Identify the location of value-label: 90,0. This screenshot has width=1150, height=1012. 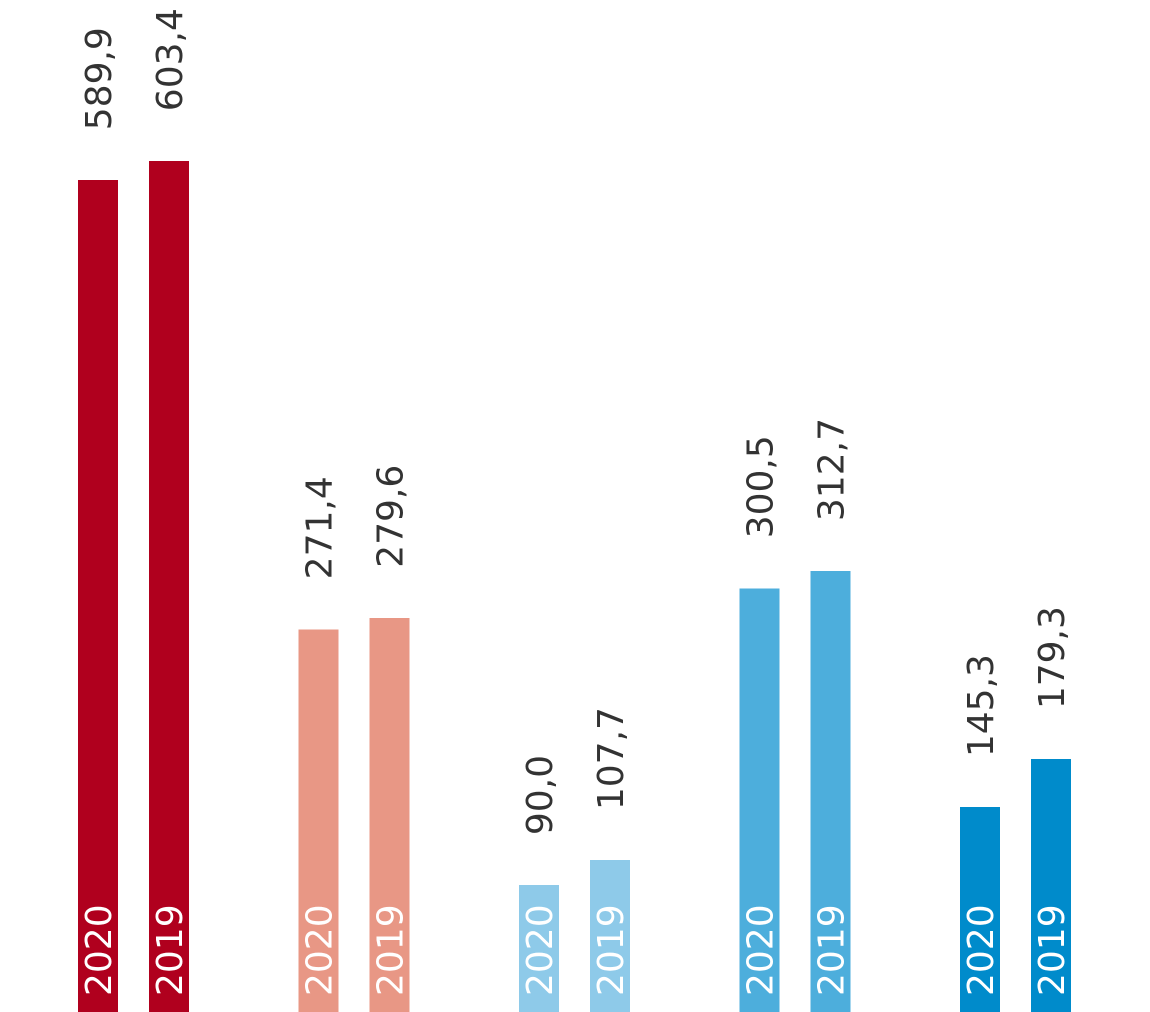
(540, 795).